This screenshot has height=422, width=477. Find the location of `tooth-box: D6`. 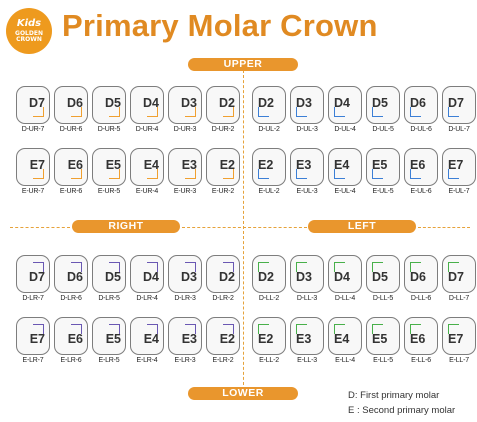

tooth-box: D6 is located at coordinates (71, 105).